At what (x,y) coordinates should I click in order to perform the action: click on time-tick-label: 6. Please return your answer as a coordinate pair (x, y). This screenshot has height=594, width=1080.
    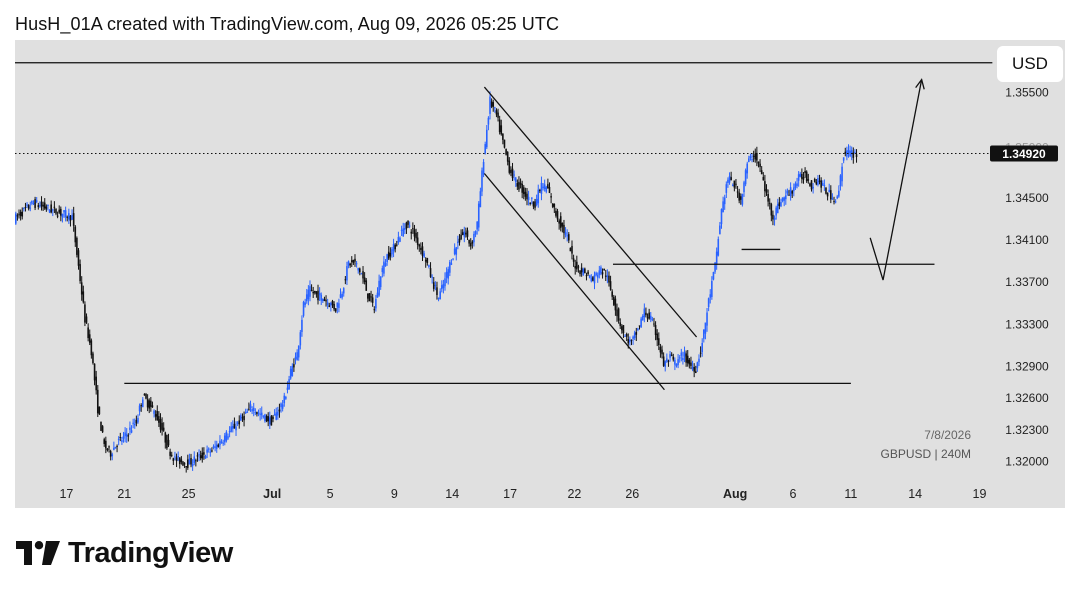
    Looking at the image, I should click on (793, 494).